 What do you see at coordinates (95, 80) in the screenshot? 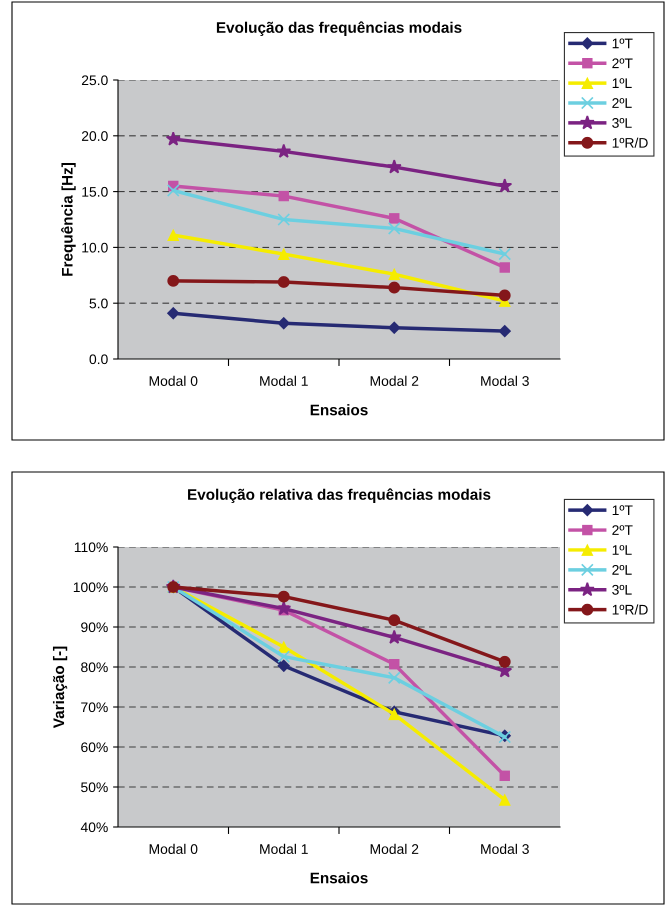
I see `y-tick-label: 25.0` at bounding box center [95, 80].